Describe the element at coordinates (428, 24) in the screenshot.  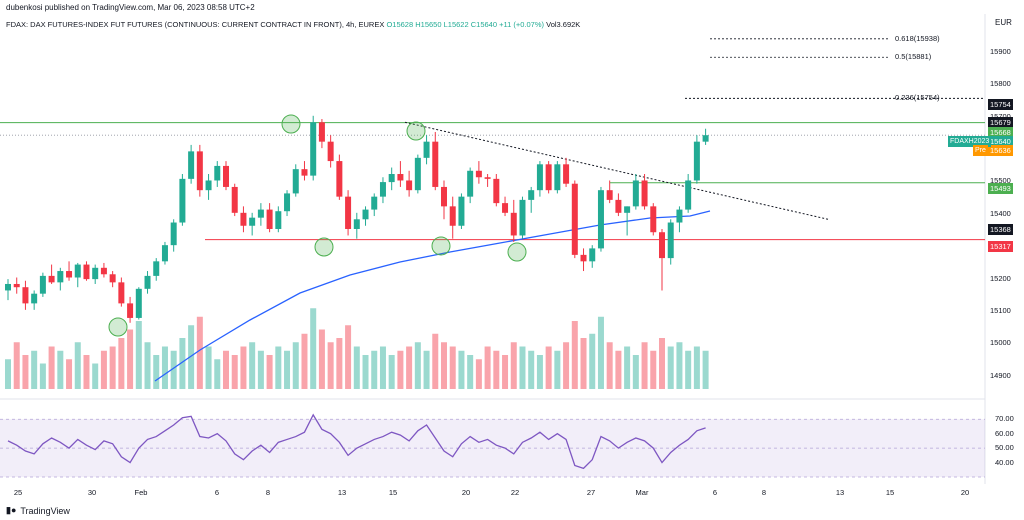
I see `ohlc-high: H15650` at that location.